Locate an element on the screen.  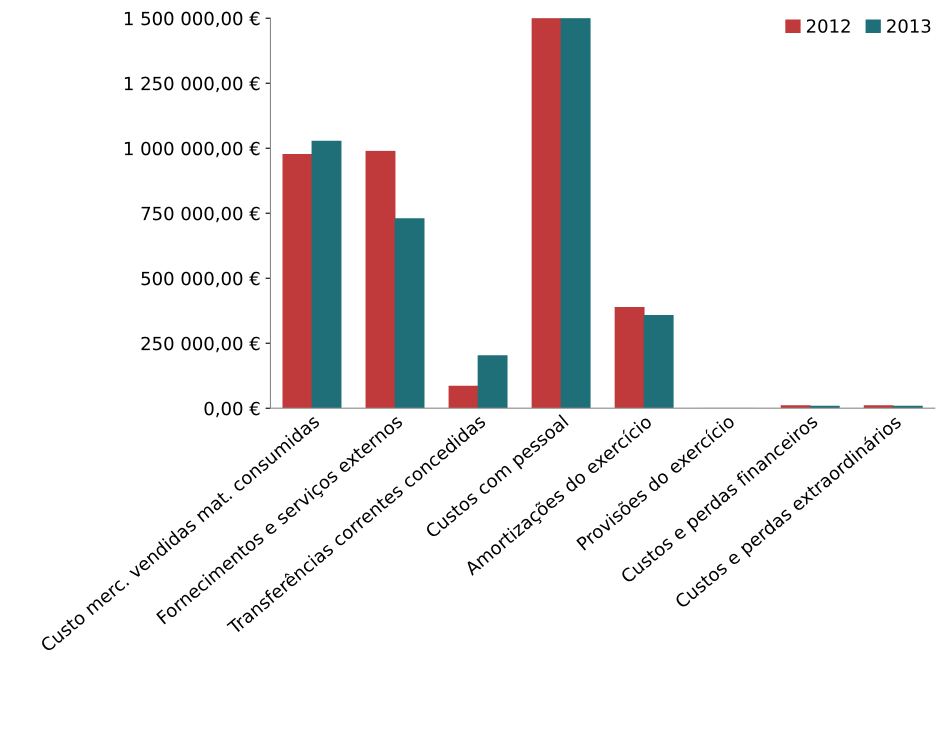
y-tick-label: 1 250 000,00 € is located at coordinates (192, 84).